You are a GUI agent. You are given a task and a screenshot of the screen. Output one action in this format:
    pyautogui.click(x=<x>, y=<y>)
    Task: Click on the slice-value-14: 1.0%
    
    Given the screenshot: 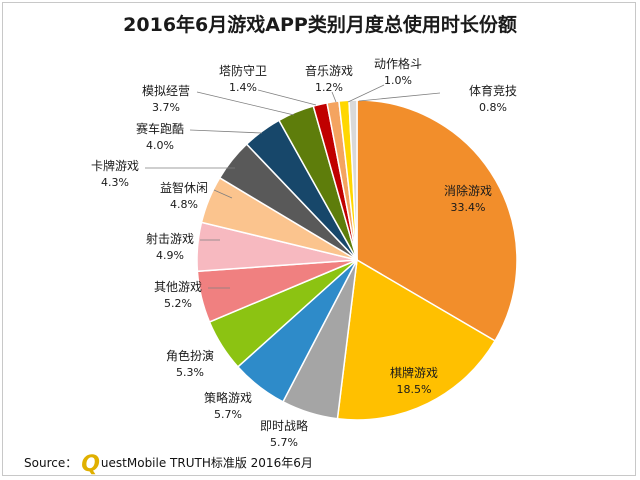 What is the action you would take?
    pyautogui.click(x=398, y=80)
    